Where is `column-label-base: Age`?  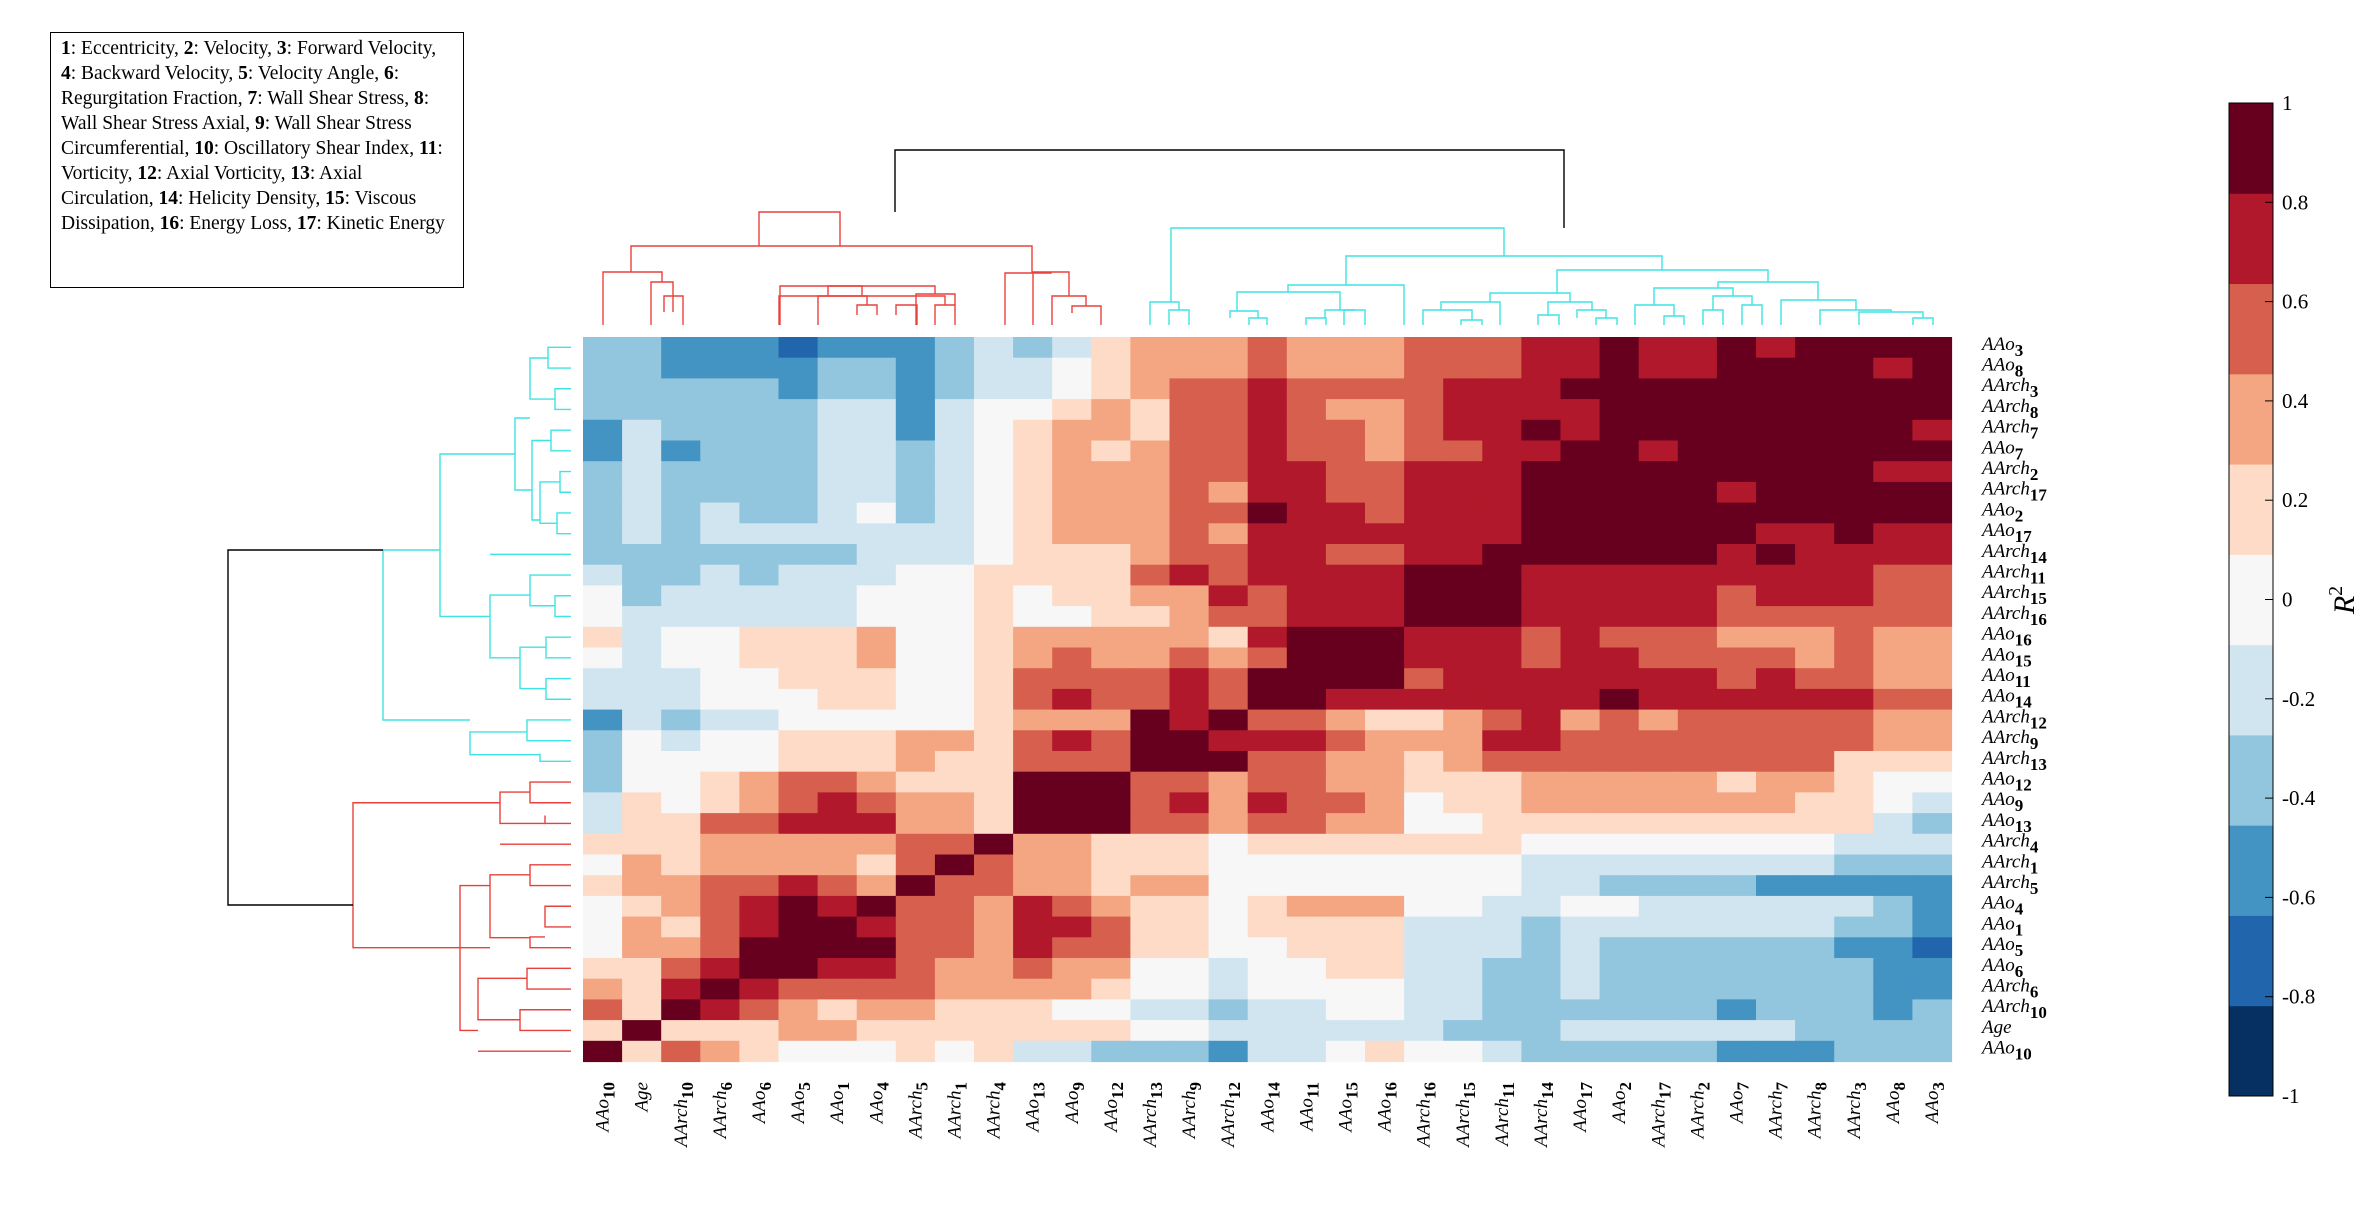
column-label-base: Age is located at coordinates (642, 1098).